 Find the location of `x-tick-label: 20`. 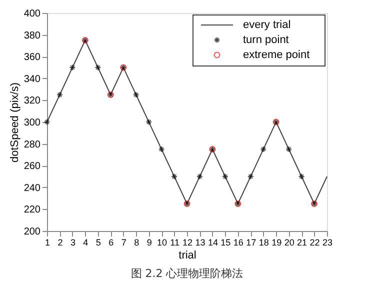

x-tick-label: 20 is located at coordinates (289, 243).